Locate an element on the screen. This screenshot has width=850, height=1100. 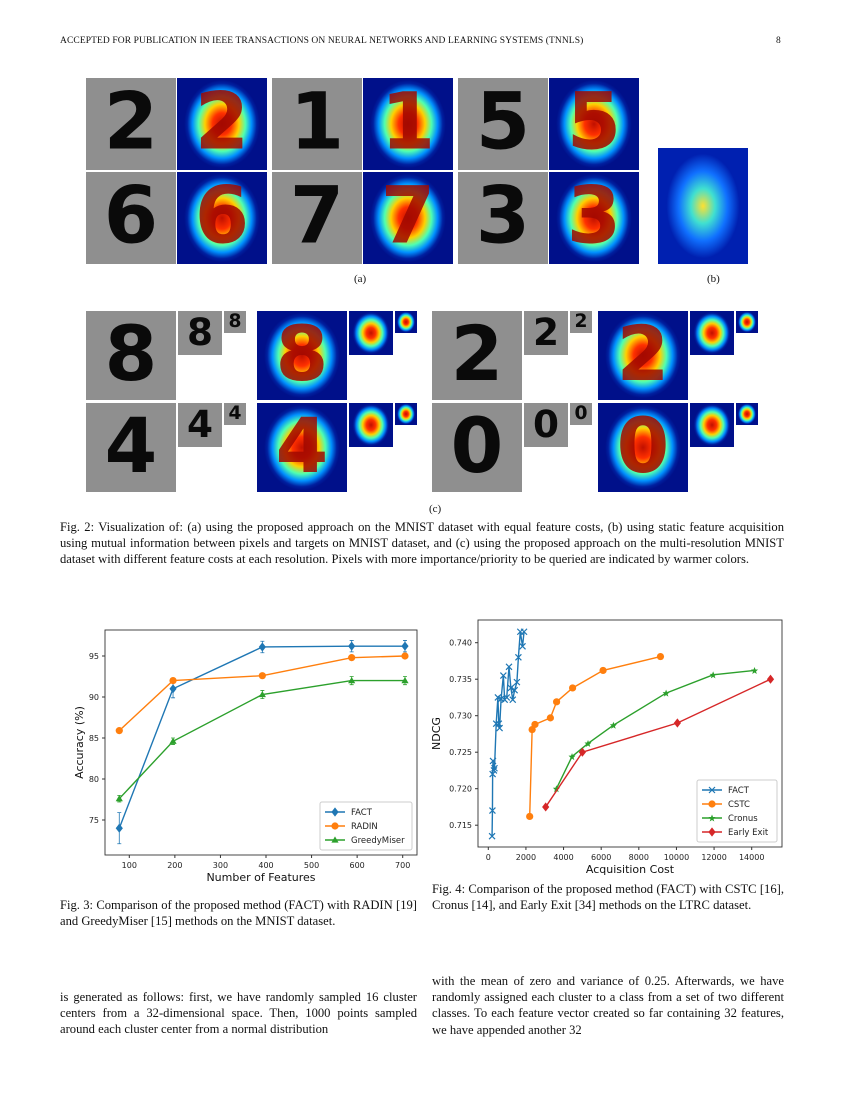
digit-glyph: 5 is located at coordinates (503, 123).